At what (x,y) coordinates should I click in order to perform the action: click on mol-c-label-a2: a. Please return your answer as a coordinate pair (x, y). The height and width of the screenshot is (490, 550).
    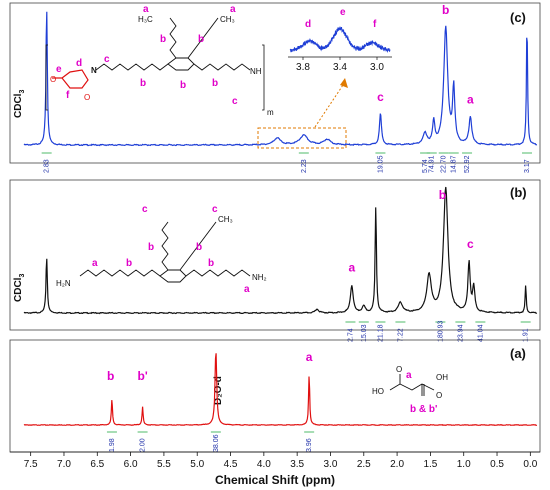
    Looking at the image, I should click on (233, 9).